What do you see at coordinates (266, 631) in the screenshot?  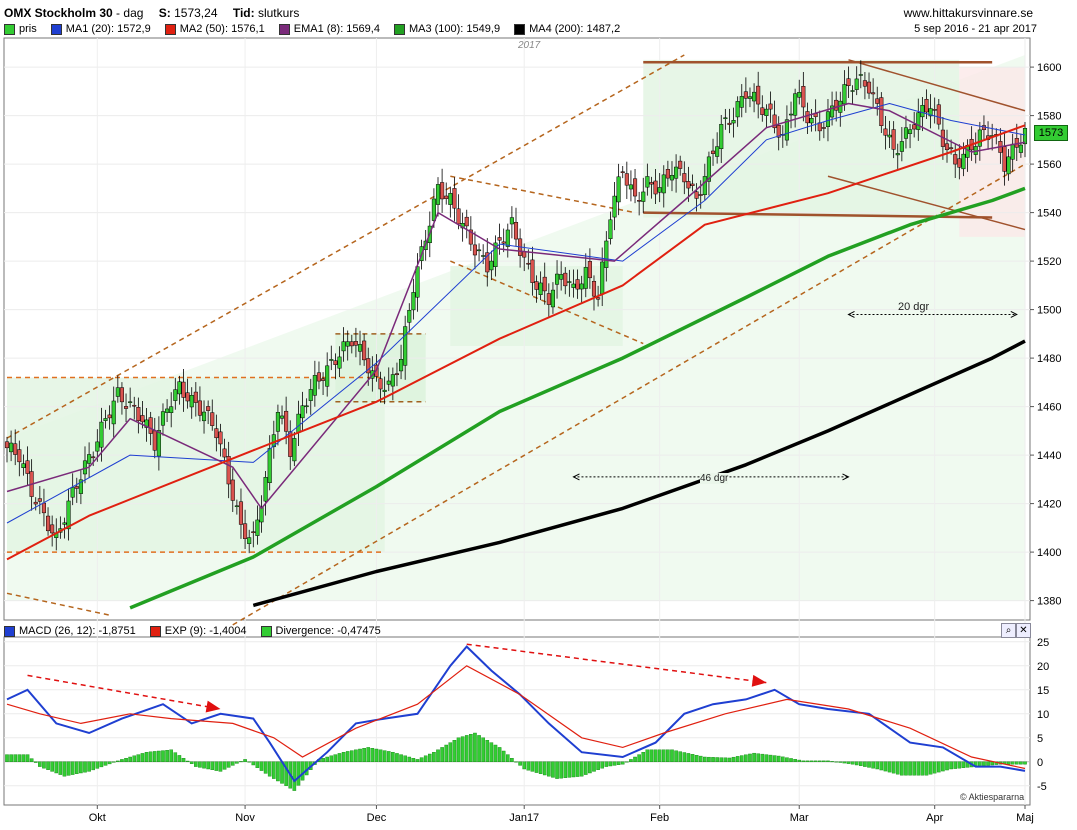 I see `legend-swatch-divergence` at bounding box center [266, 631].